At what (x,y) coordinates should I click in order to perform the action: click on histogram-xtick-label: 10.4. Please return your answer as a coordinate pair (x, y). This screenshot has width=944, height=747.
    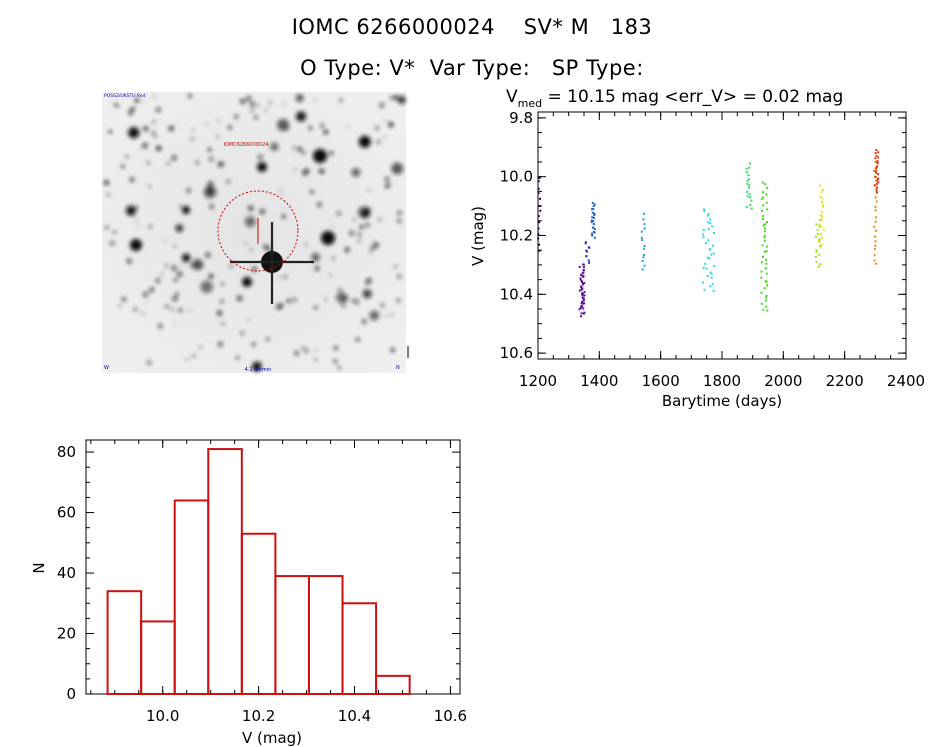
    Looking at the image, I should click on (354, 716).